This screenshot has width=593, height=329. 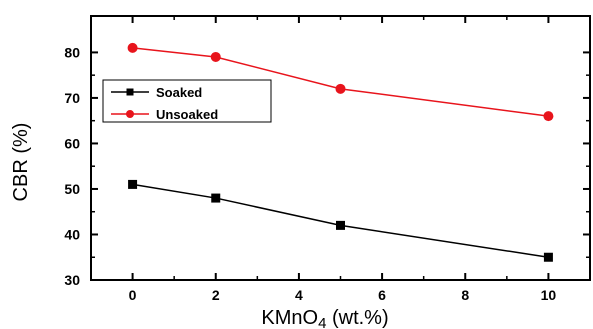 I want to click on y-axis-title: CBR (%), so click(x=21, y=162).